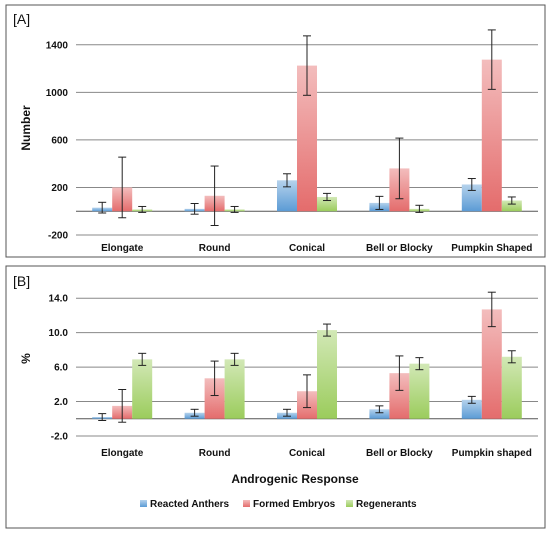 The image size is (550, 533). I want to click on legend-label-reacted-anthers: Reacted Anthers, so click(190, 504).